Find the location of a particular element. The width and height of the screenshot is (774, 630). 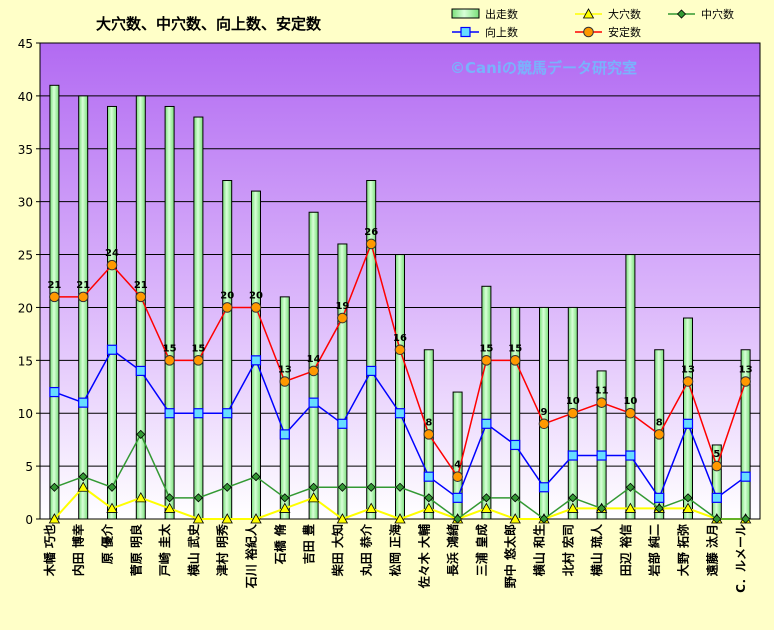

legend-label: 大穴数 is located at coordinates (624, 14).